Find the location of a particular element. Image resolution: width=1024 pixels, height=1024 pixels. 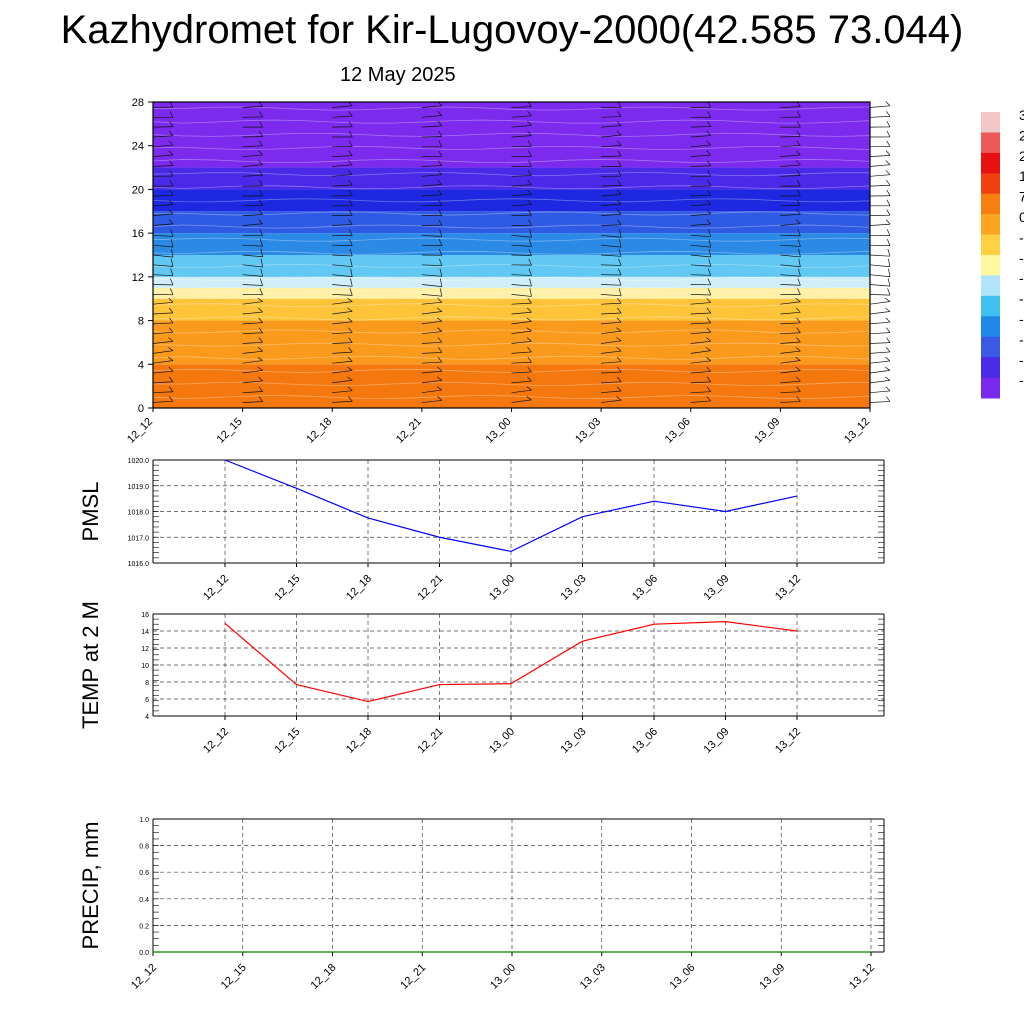

y-tick-label: 1.0 is located at coordinates (144, 820).